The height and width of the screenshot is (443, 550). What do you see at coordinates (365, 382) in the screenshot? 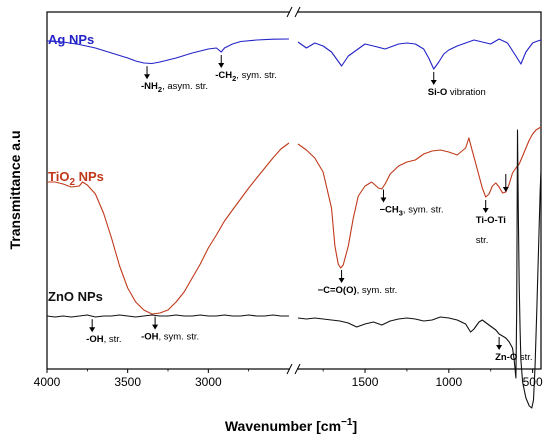
I see `x-tick-label: 1500` at bounding box center [365, 382].